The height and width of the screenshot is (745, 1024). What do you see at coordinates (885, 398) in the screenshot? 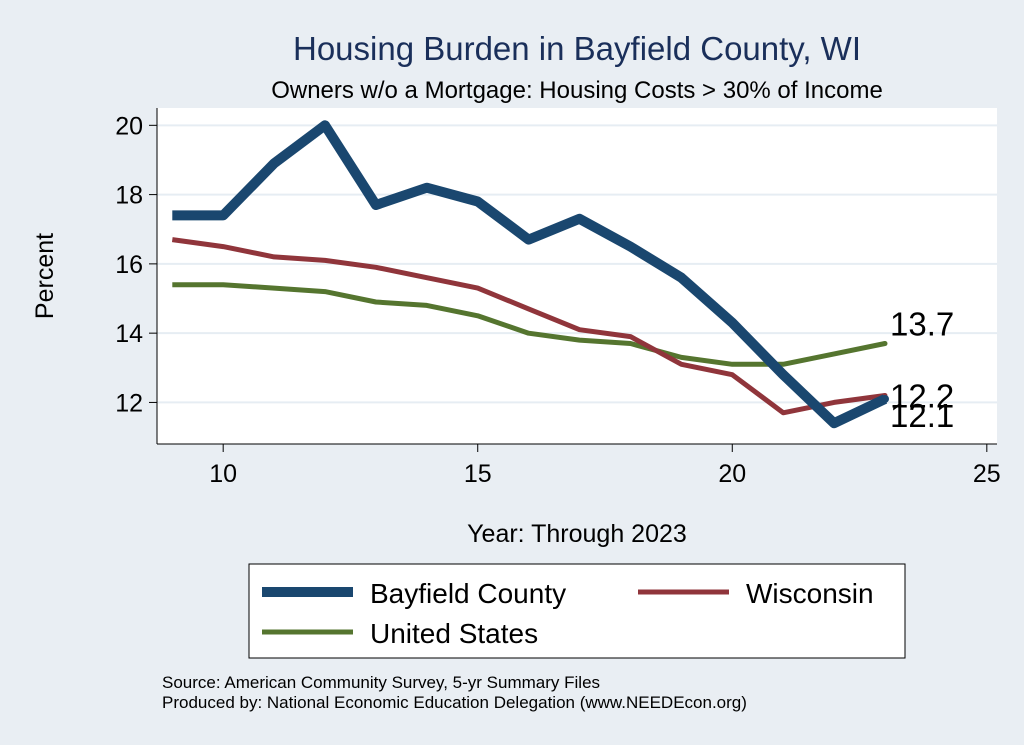
I see `series-endpoint-bayfield-county` at bounding box center [885, 398].